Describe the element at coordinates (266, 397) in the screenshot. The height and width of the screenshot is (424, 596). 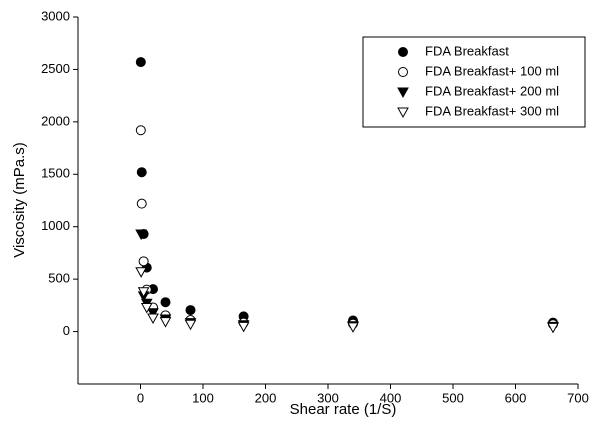
I see `x-tick-label: 200` at that location.